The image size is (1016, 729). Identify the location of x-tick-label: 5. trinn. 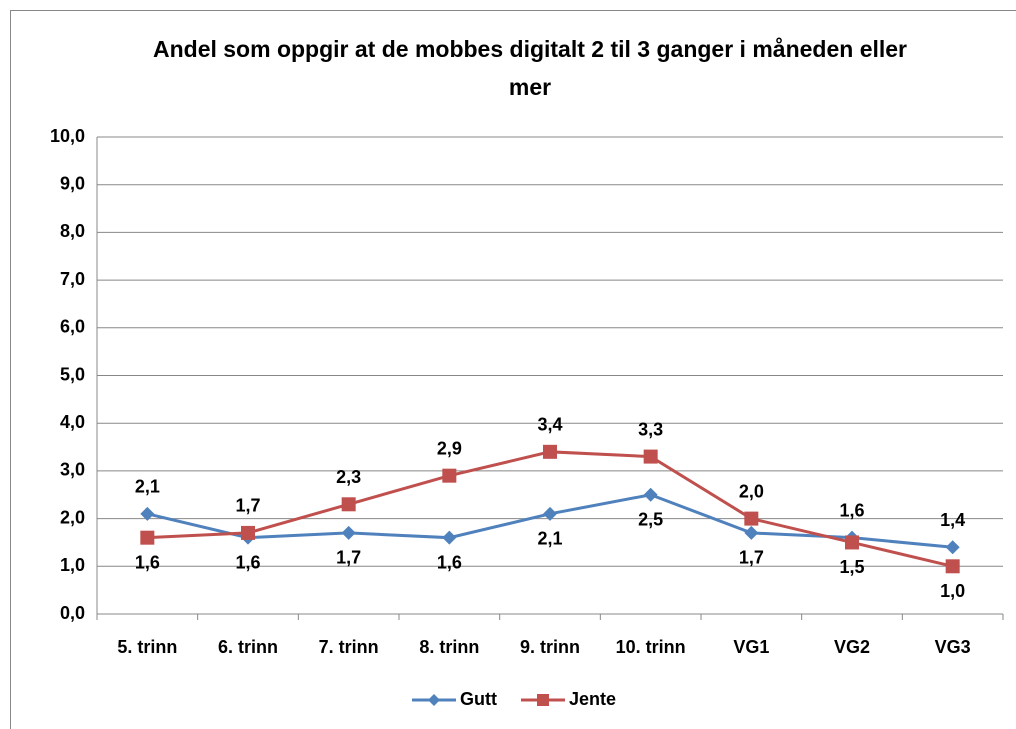
(147, 647).